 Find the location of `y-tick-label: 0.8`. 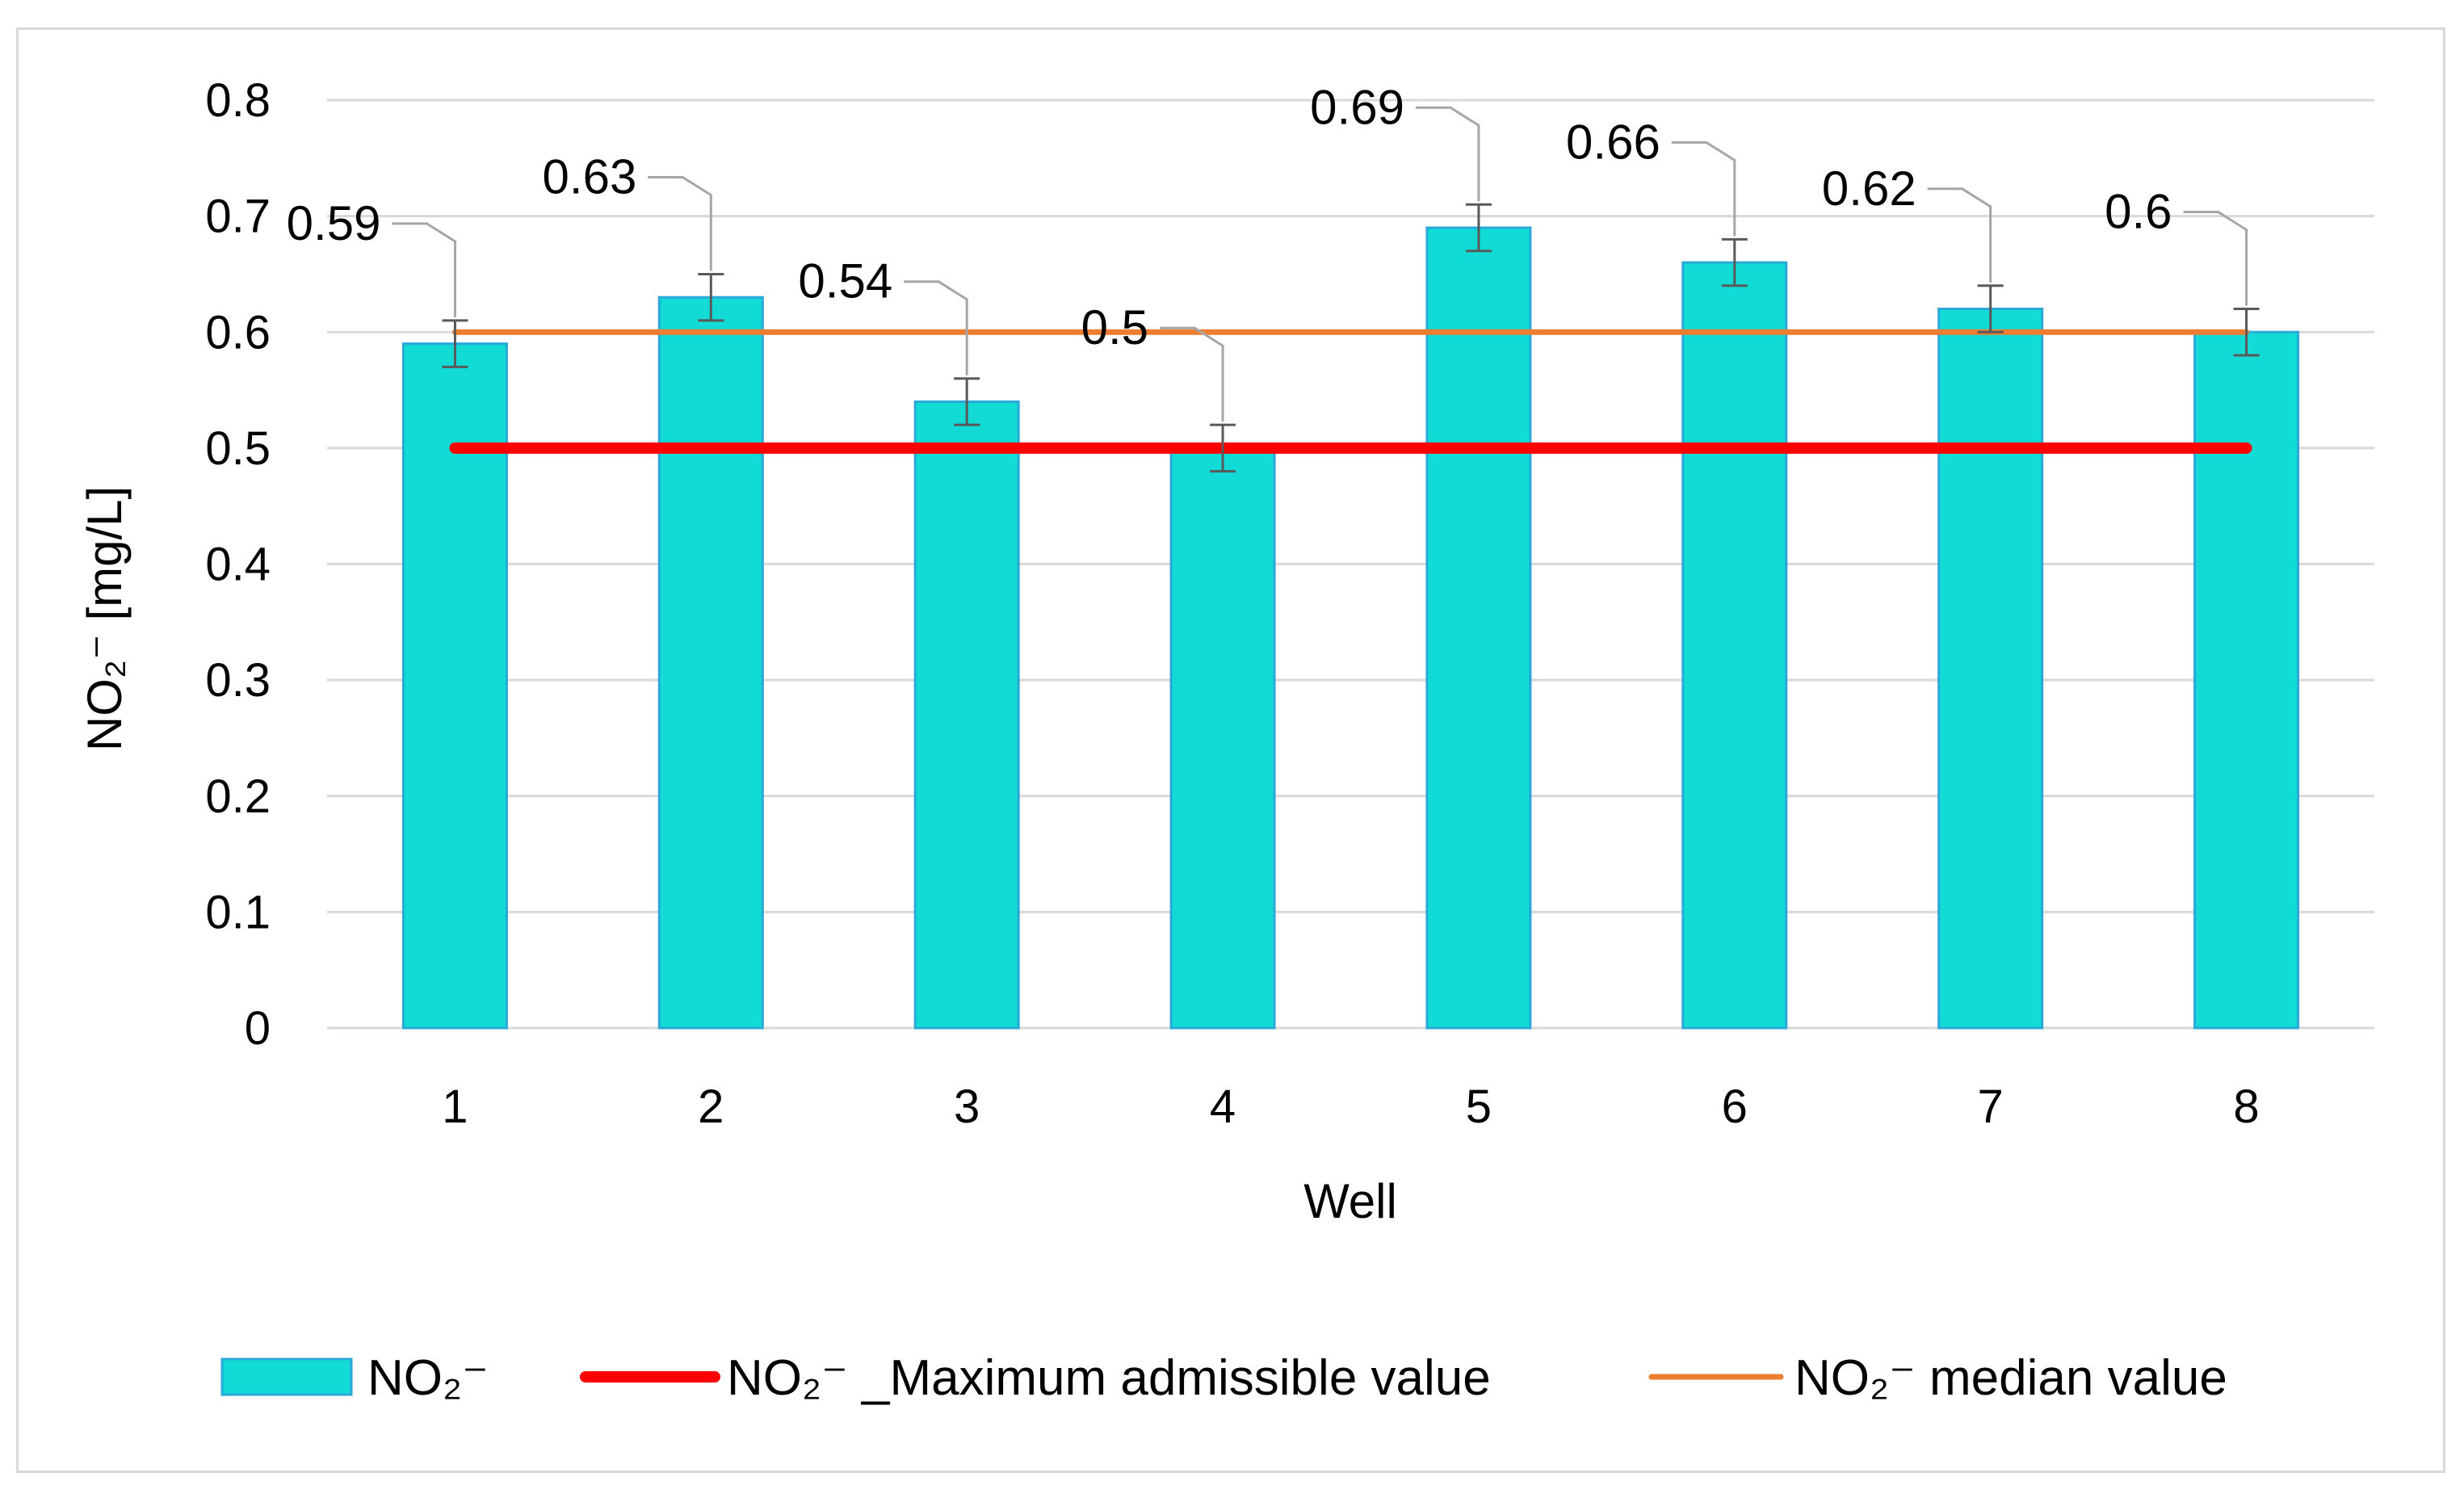

y-tick-label: 0.8 is located at coordinates (238, 100).